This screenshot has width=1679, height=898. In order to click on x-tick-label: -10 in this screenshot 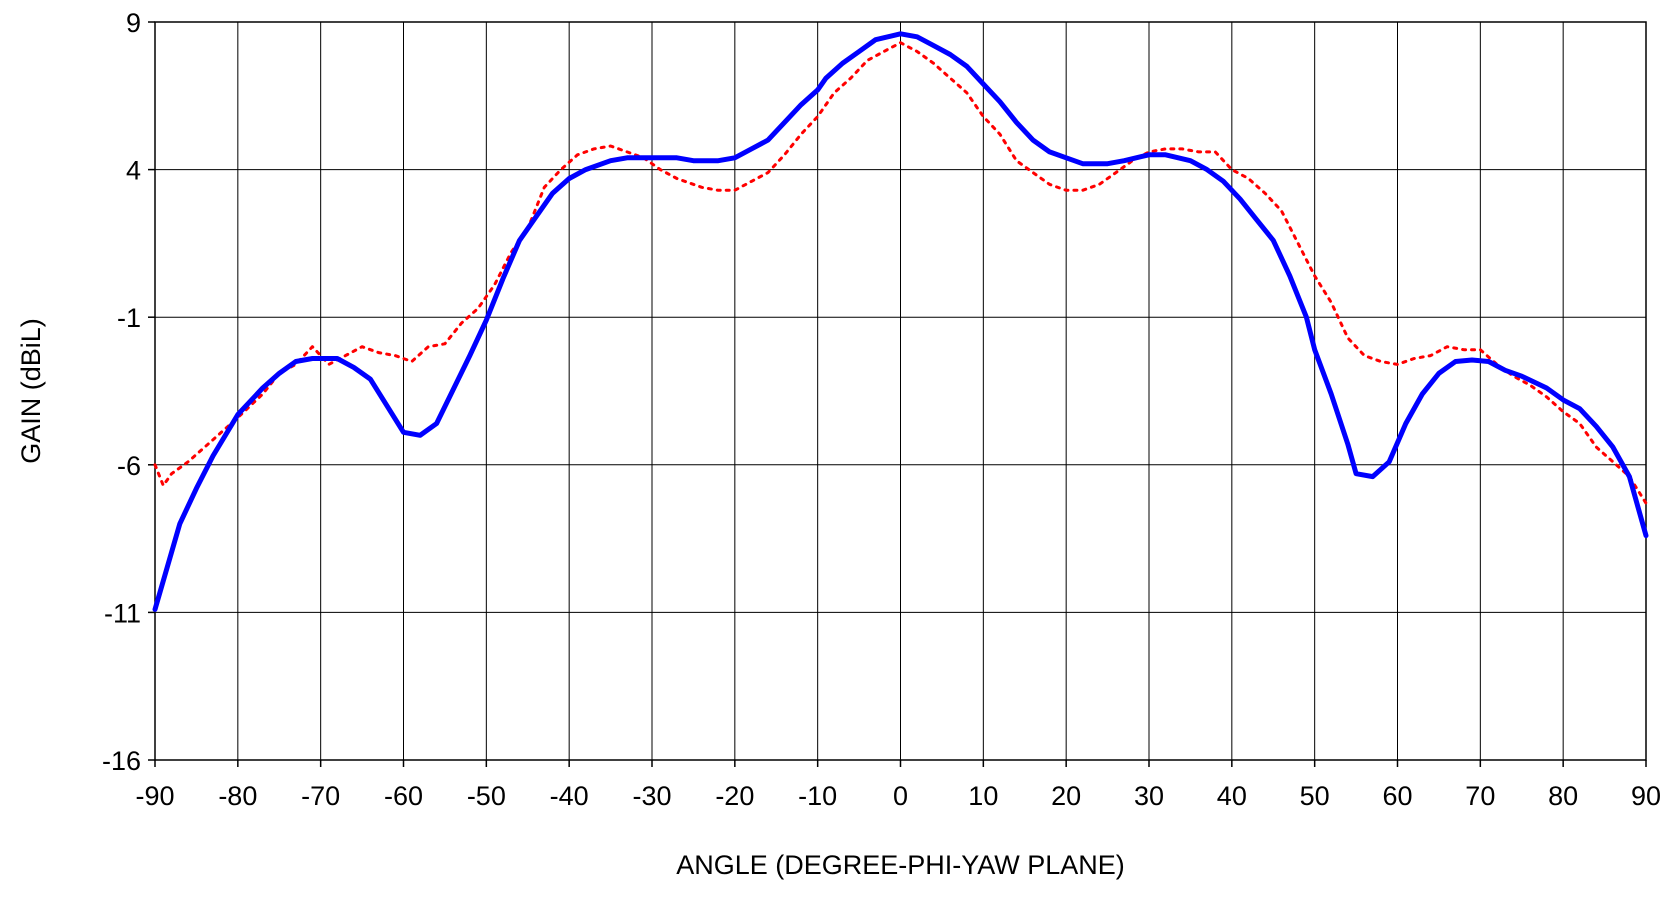, I will do `click(817, 796)`.